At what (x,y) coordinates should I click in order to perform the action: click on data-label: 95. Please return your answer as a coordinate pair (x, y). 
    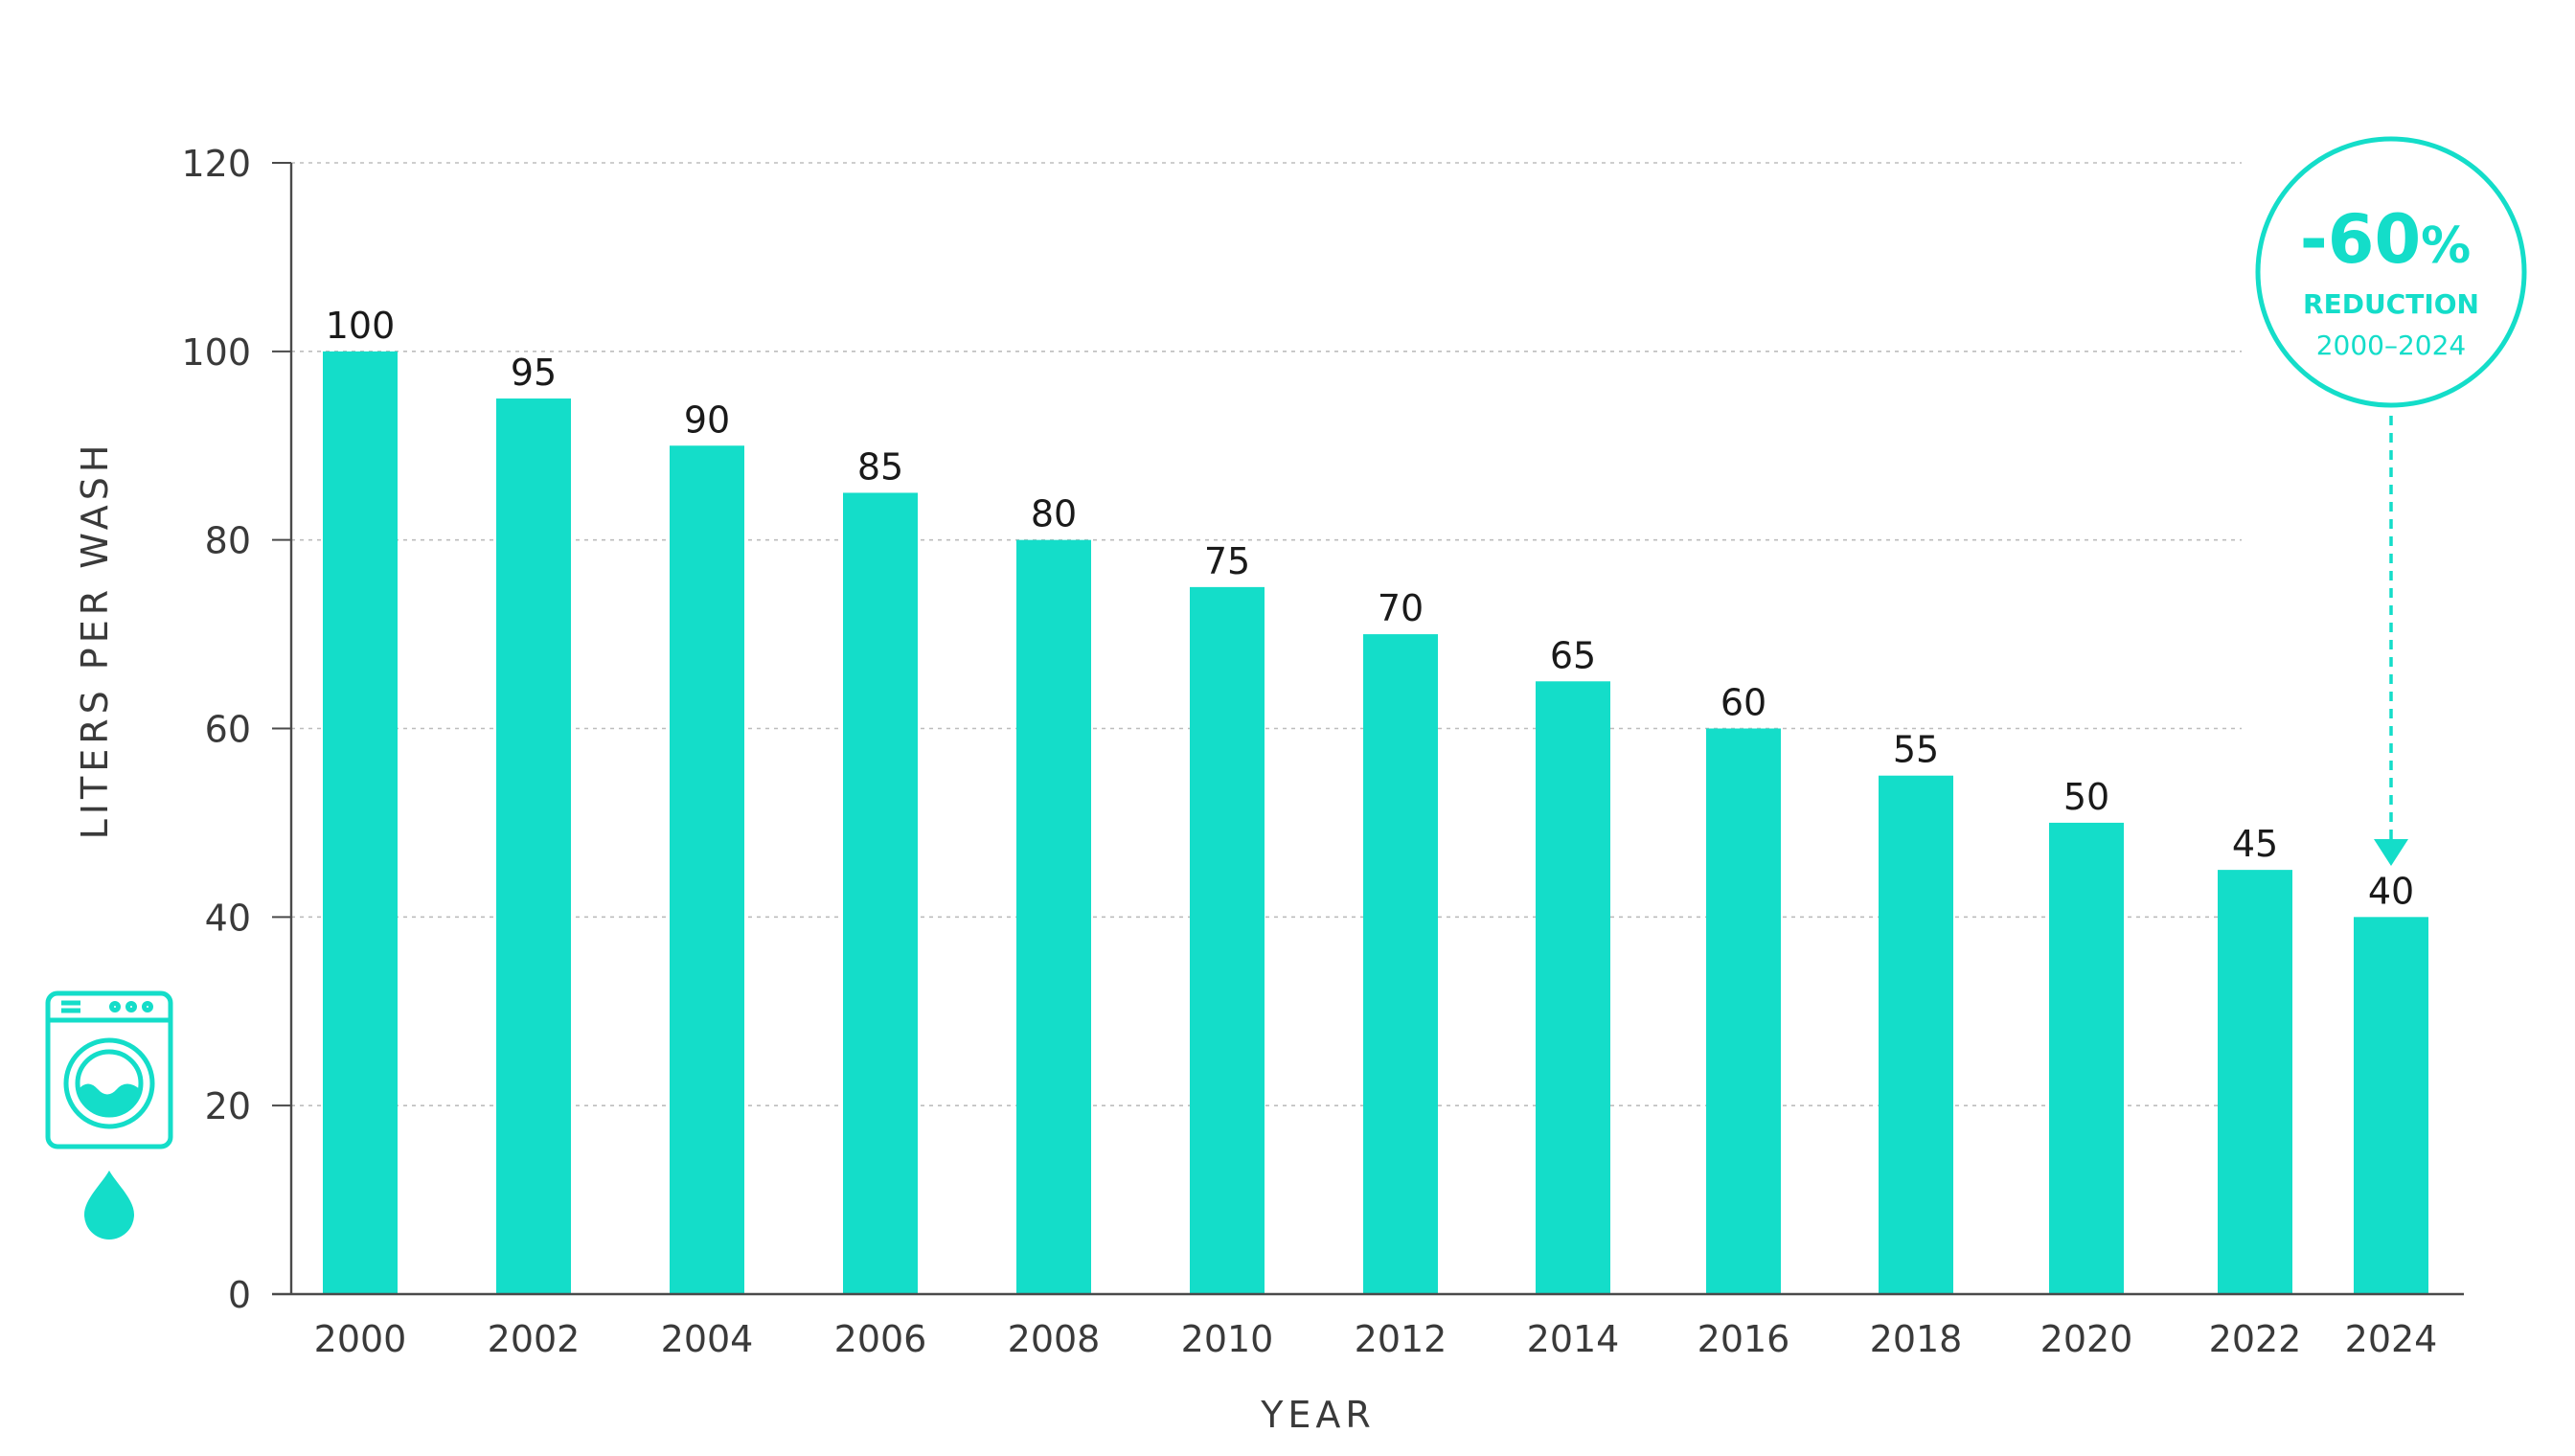
    Looking at the image, I should click on (534, 373).